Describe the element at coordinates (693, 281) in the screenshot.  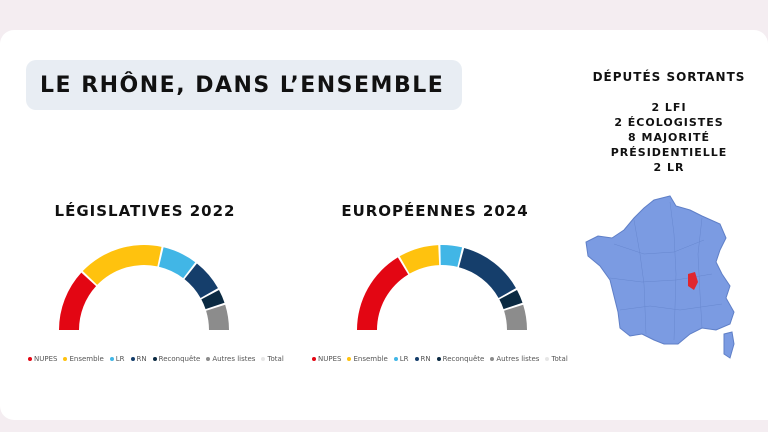
I see `rhone-department-highlight` at that location.